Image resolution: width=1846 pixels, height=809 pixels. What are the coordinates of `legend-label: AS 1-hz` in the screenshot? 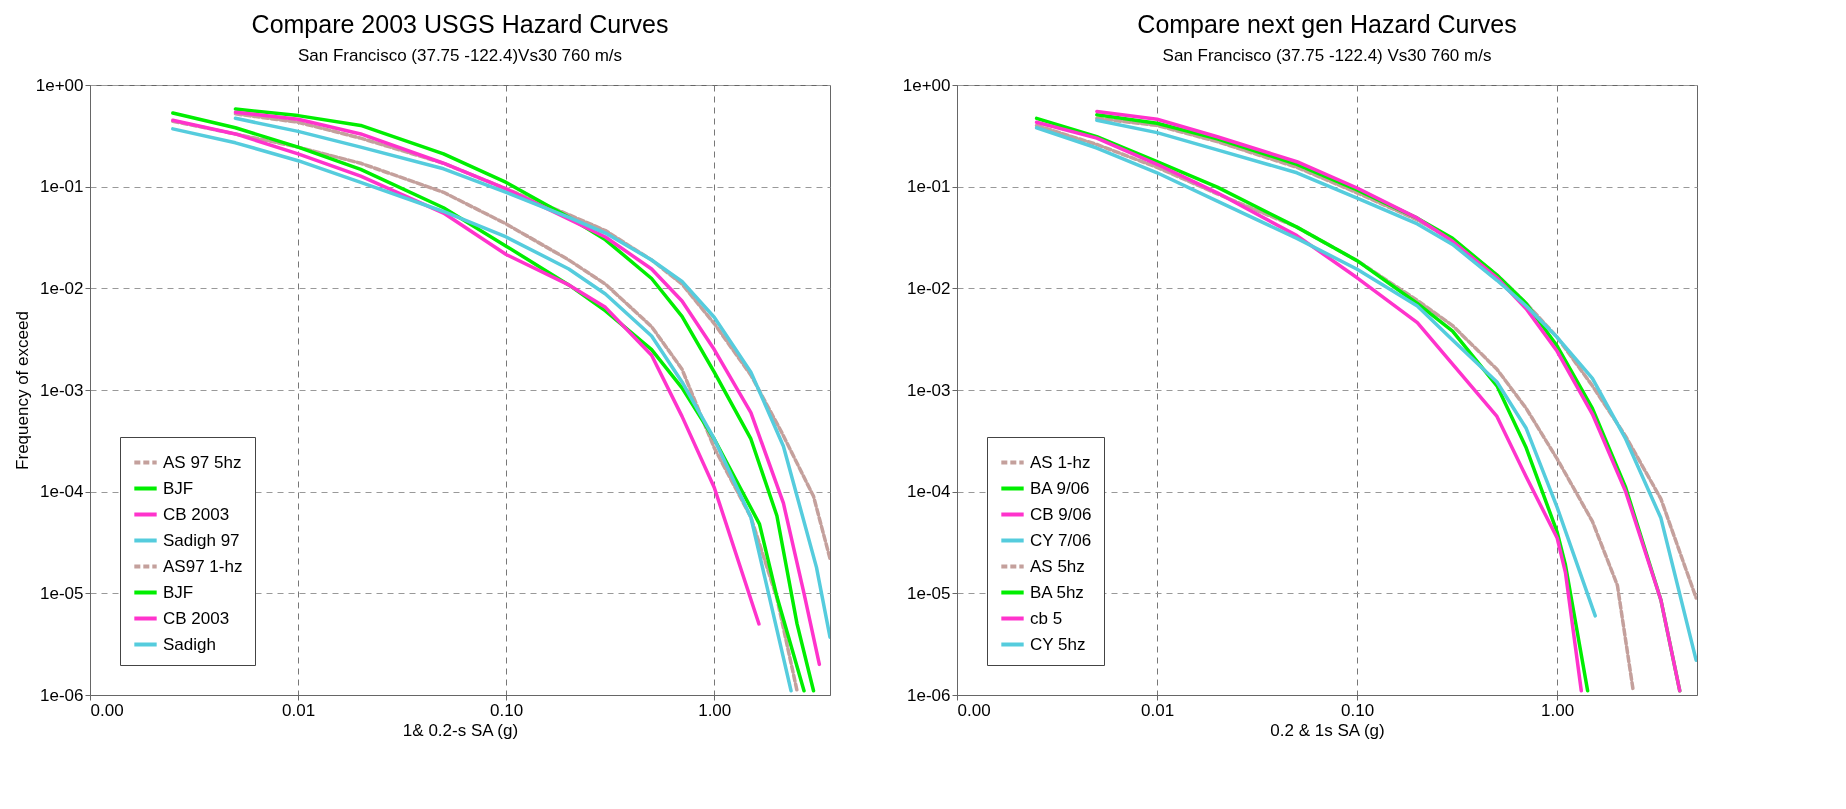 It's located at (1060, 462).